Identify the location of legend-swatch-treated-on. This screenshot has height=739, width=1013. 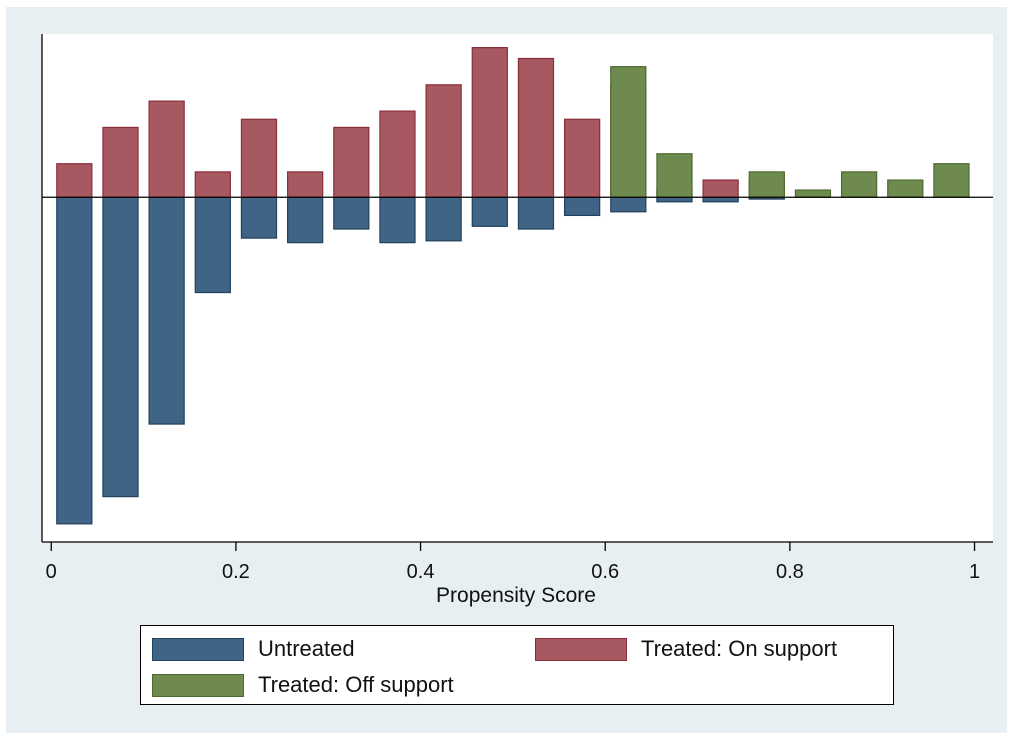
(581, 649).